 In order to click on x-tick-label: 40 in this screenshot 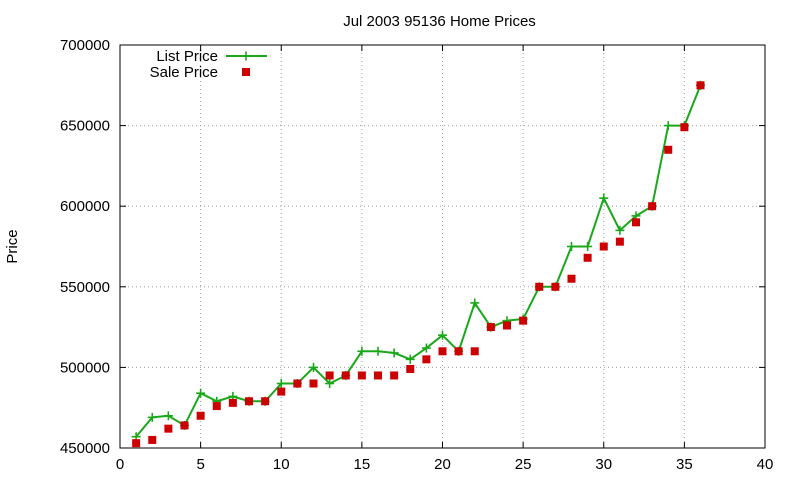, I will do `click(765, 464)`.